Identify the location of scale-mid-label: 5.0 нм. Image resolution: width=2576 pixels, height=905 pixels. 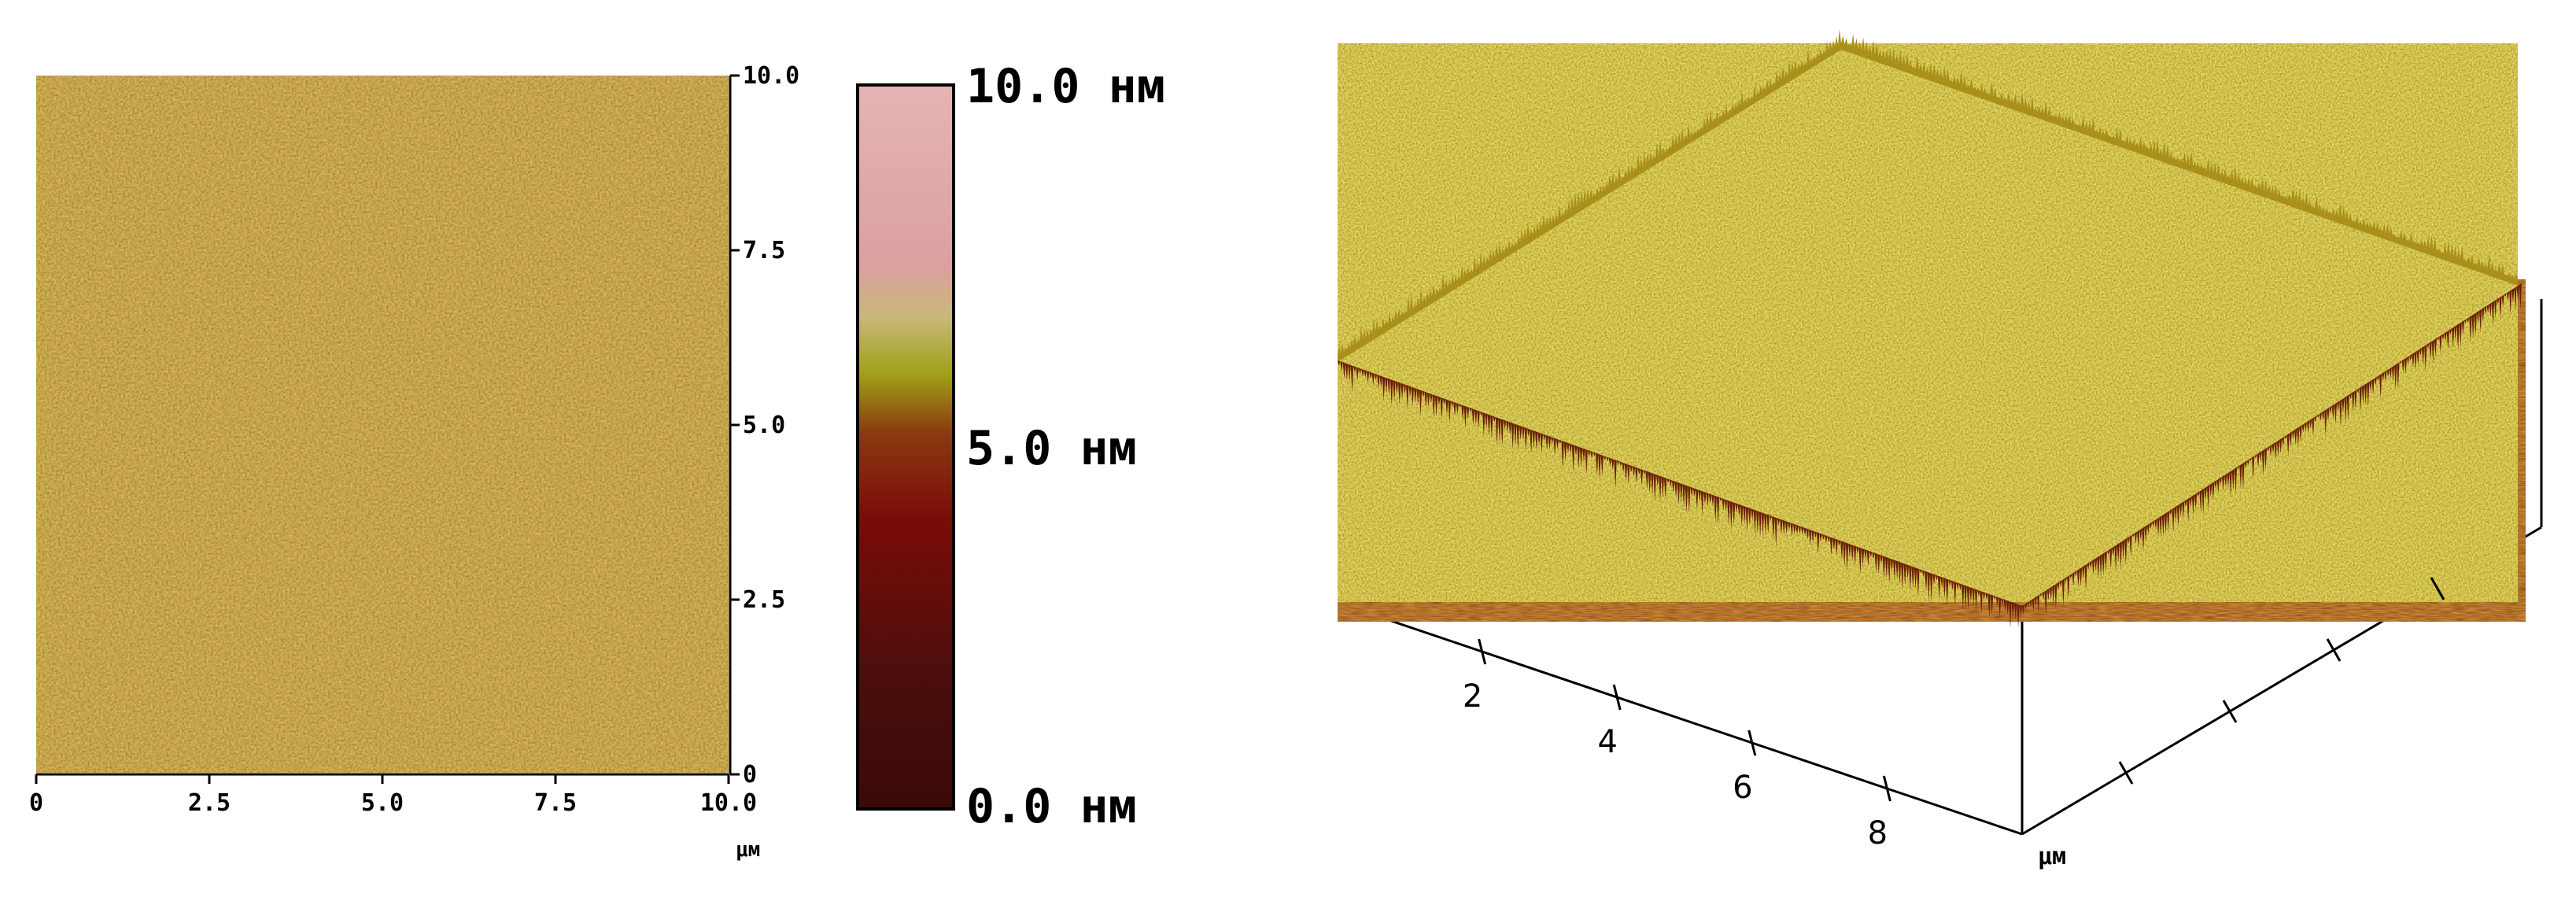
(1051, 448).